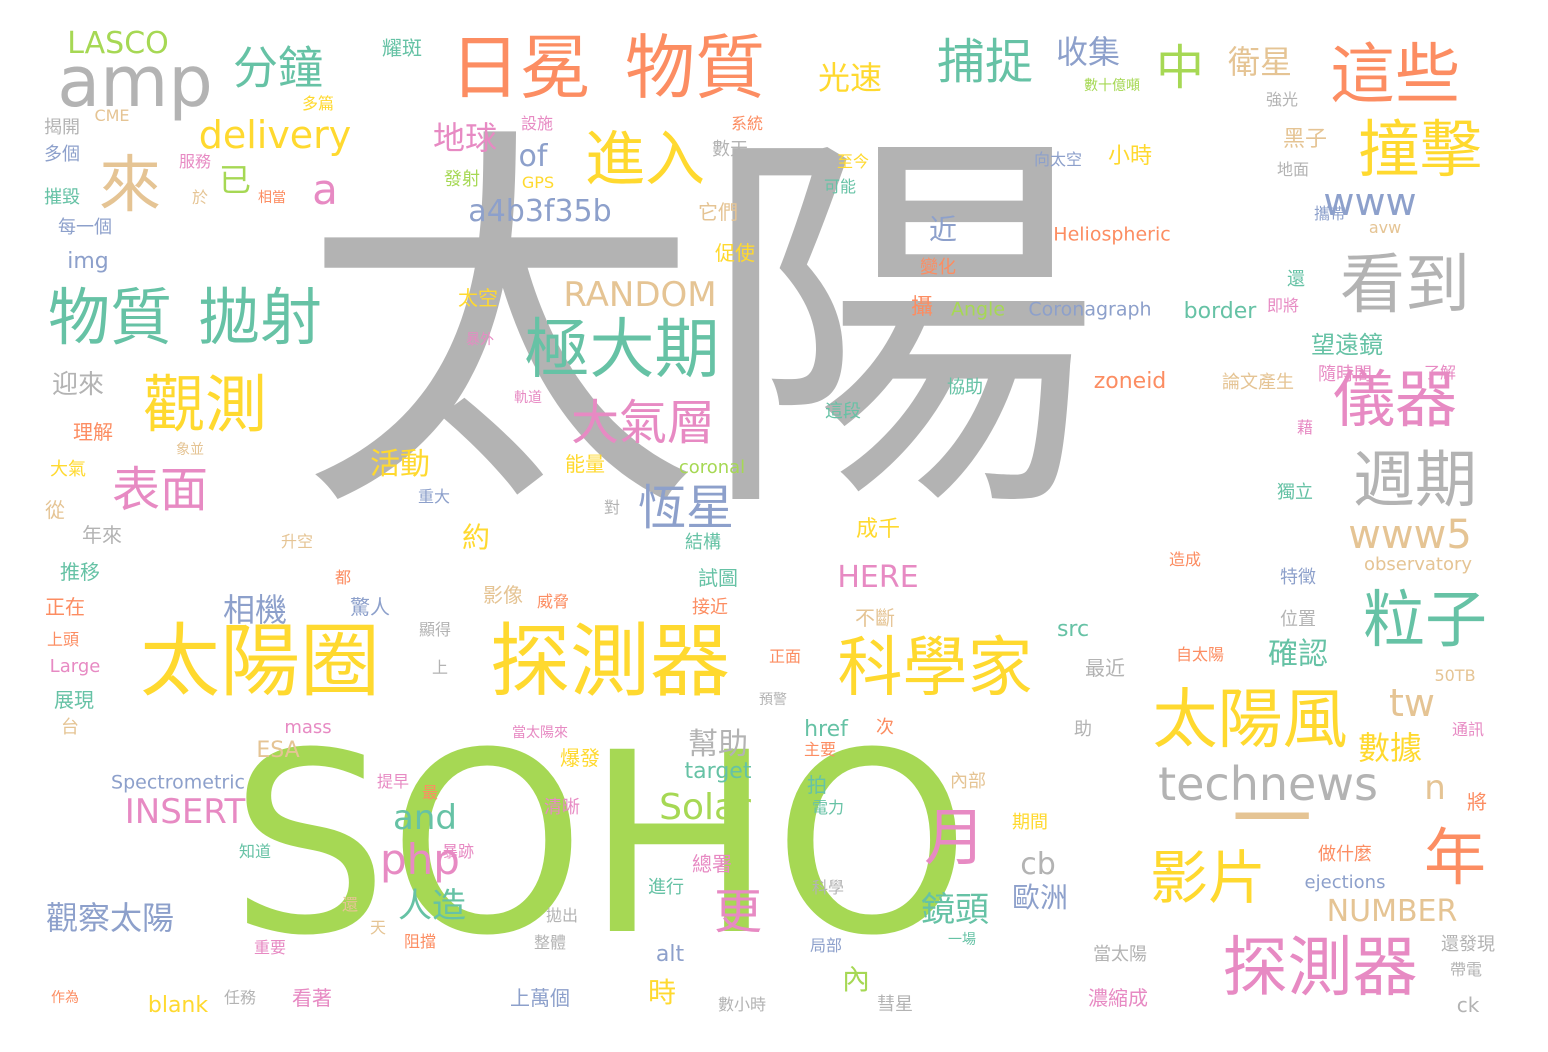 The height and width of the screenshot is (1052, 1548). I want to click on cloud-word: 探測器, so click(610, 661).